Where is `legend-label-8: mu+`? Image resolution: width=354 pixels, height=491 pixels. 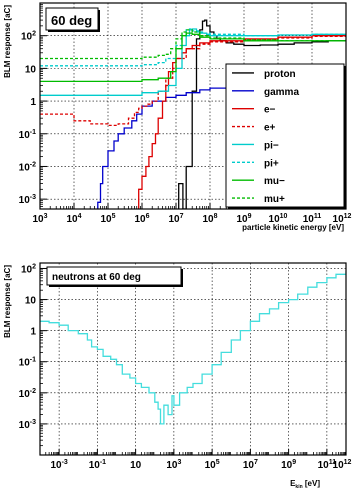 legend-label-8: mu+ is located at coordinates (274, 199).